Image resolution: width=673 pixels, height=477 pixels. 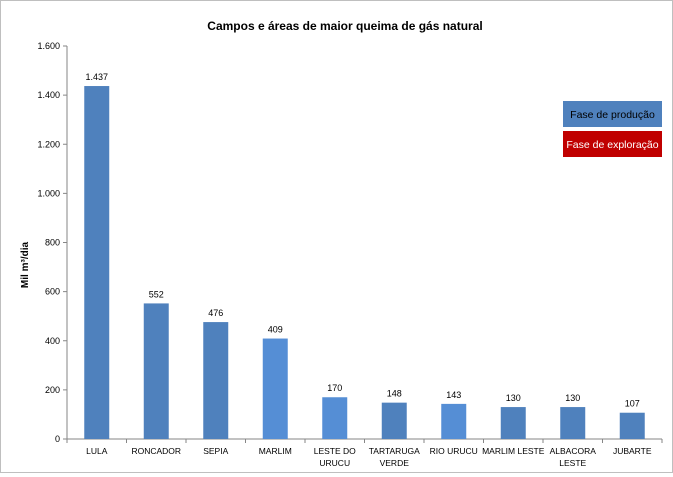 I want to click on data-label: 143, so click(x=453, y=395).